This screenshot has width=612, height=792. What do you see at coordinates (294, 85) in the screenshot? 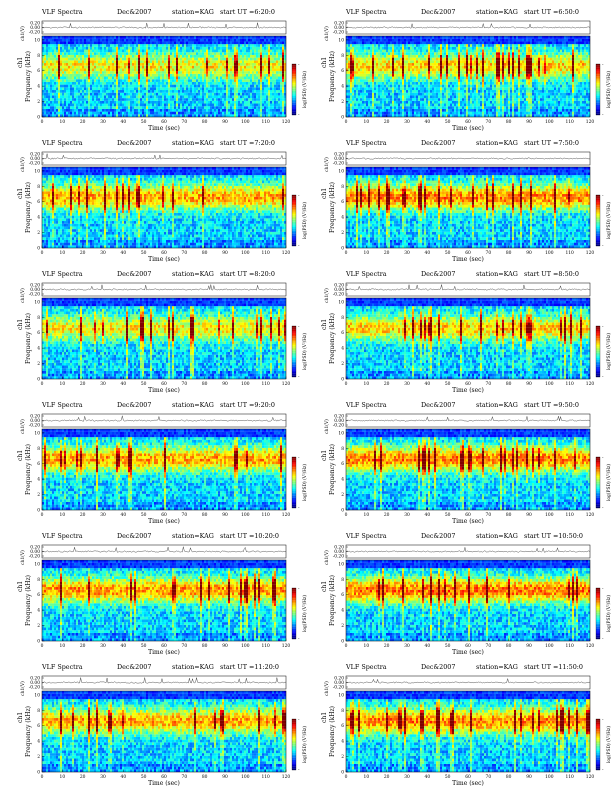
I see `colorbar-swatch` at bounding box center [294, 85].